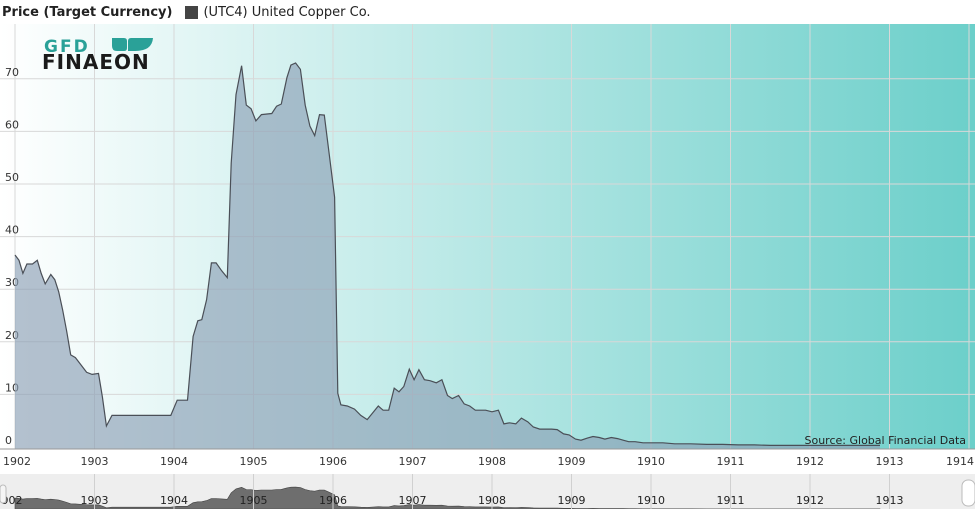 The height and width of the screenshot is (509, 975). Describe the element at coordinates (8, 440) in the screenshot. I see `y-tick-label: 0` at that location.